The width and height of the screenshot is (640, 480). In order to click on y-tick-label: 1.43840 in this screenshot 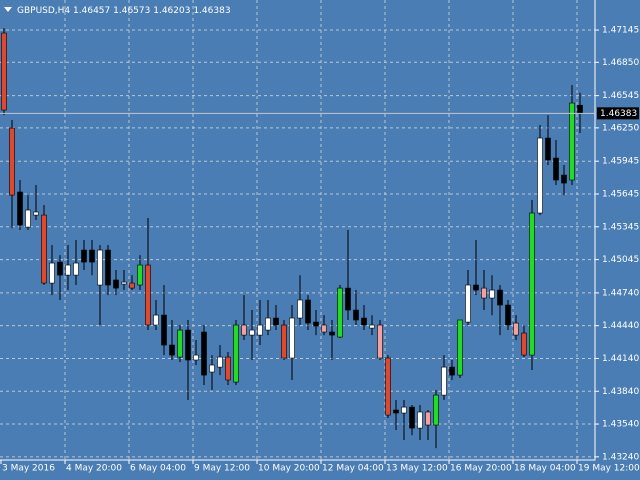, I will do `click(620, 392)`.